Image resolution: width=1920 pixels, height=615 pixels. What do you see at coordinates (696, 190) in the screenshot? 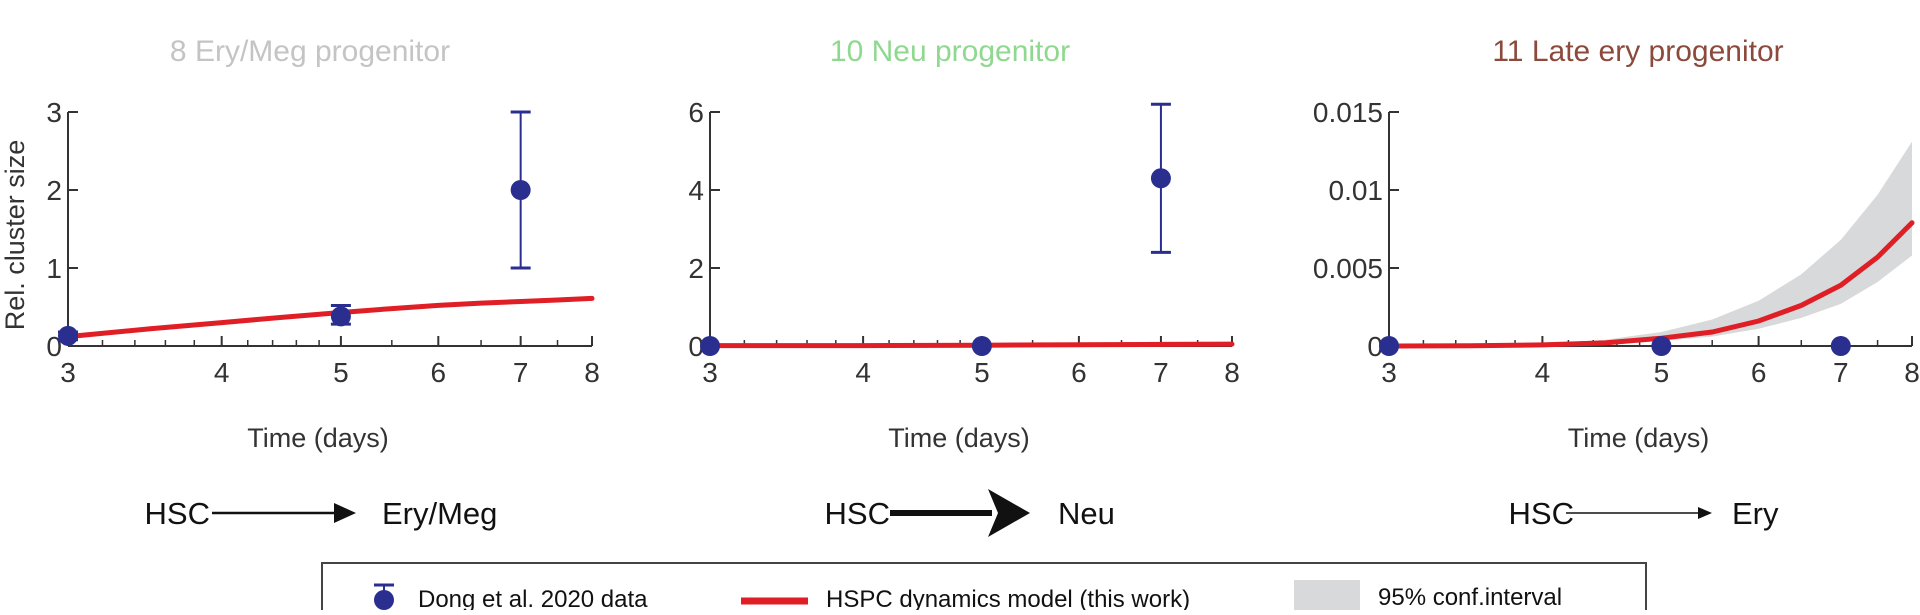
I see `y-tick-label: 4` at bounding box center [696, 190].